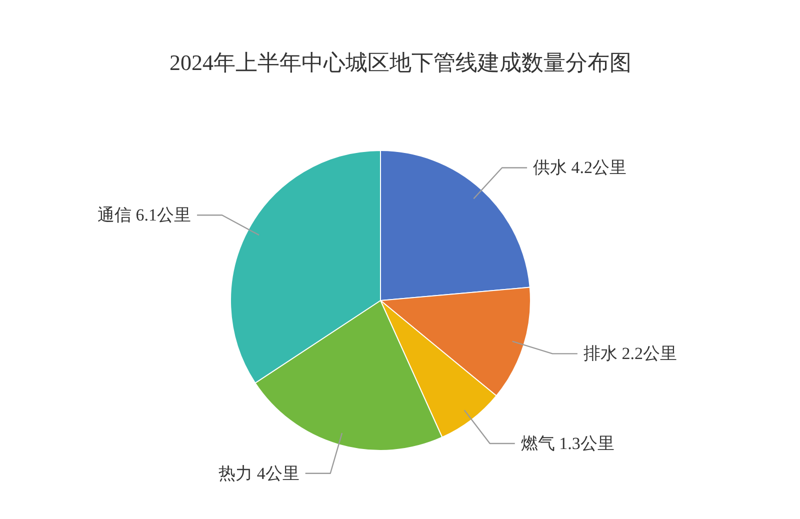 This screenshot has height=519, width=800. I want to click on slice-label: 排水 2.2公里, so click(630, 354).